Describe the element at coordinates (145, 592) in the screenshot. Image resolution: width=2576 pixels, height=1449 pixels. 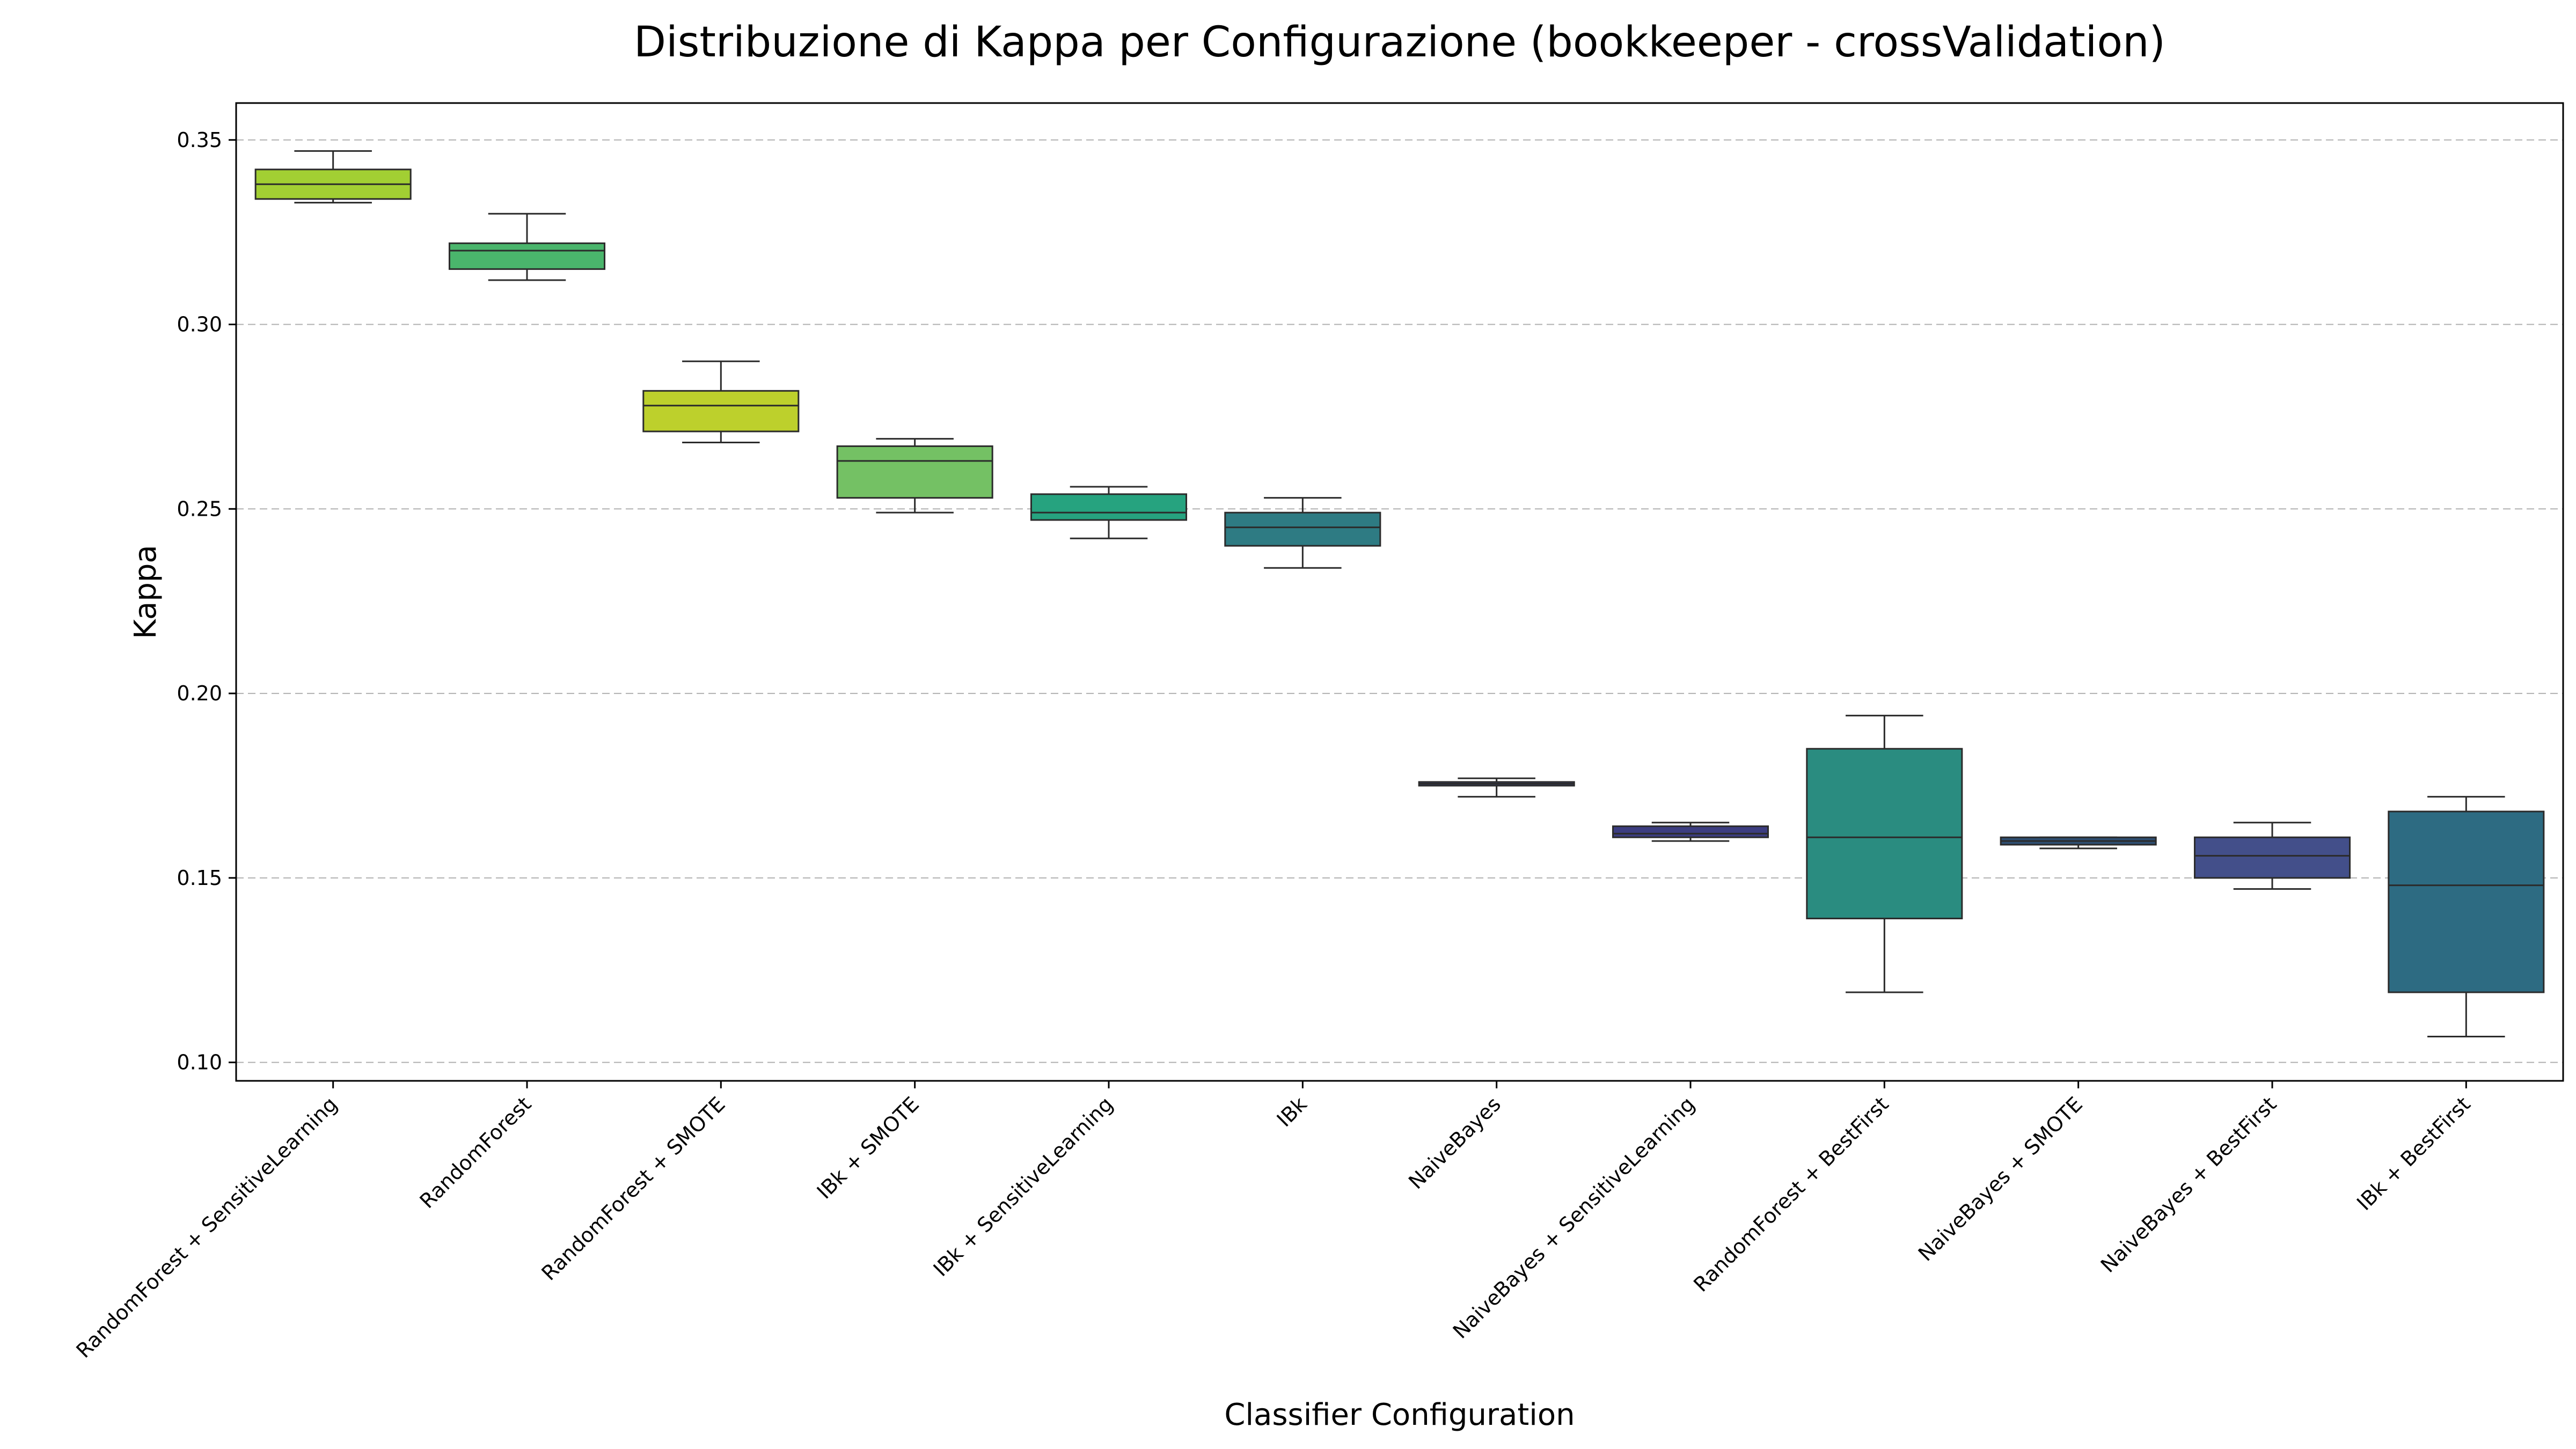
I see `y-axis-label: Kappa` at that location.